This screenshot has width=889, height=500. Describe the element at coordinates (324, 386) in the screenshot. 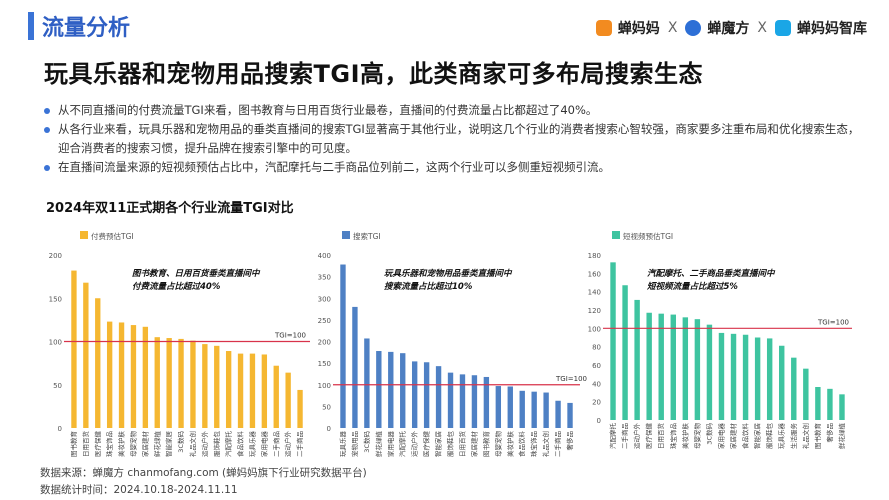

I see `y-tick-label: 100` at that location.